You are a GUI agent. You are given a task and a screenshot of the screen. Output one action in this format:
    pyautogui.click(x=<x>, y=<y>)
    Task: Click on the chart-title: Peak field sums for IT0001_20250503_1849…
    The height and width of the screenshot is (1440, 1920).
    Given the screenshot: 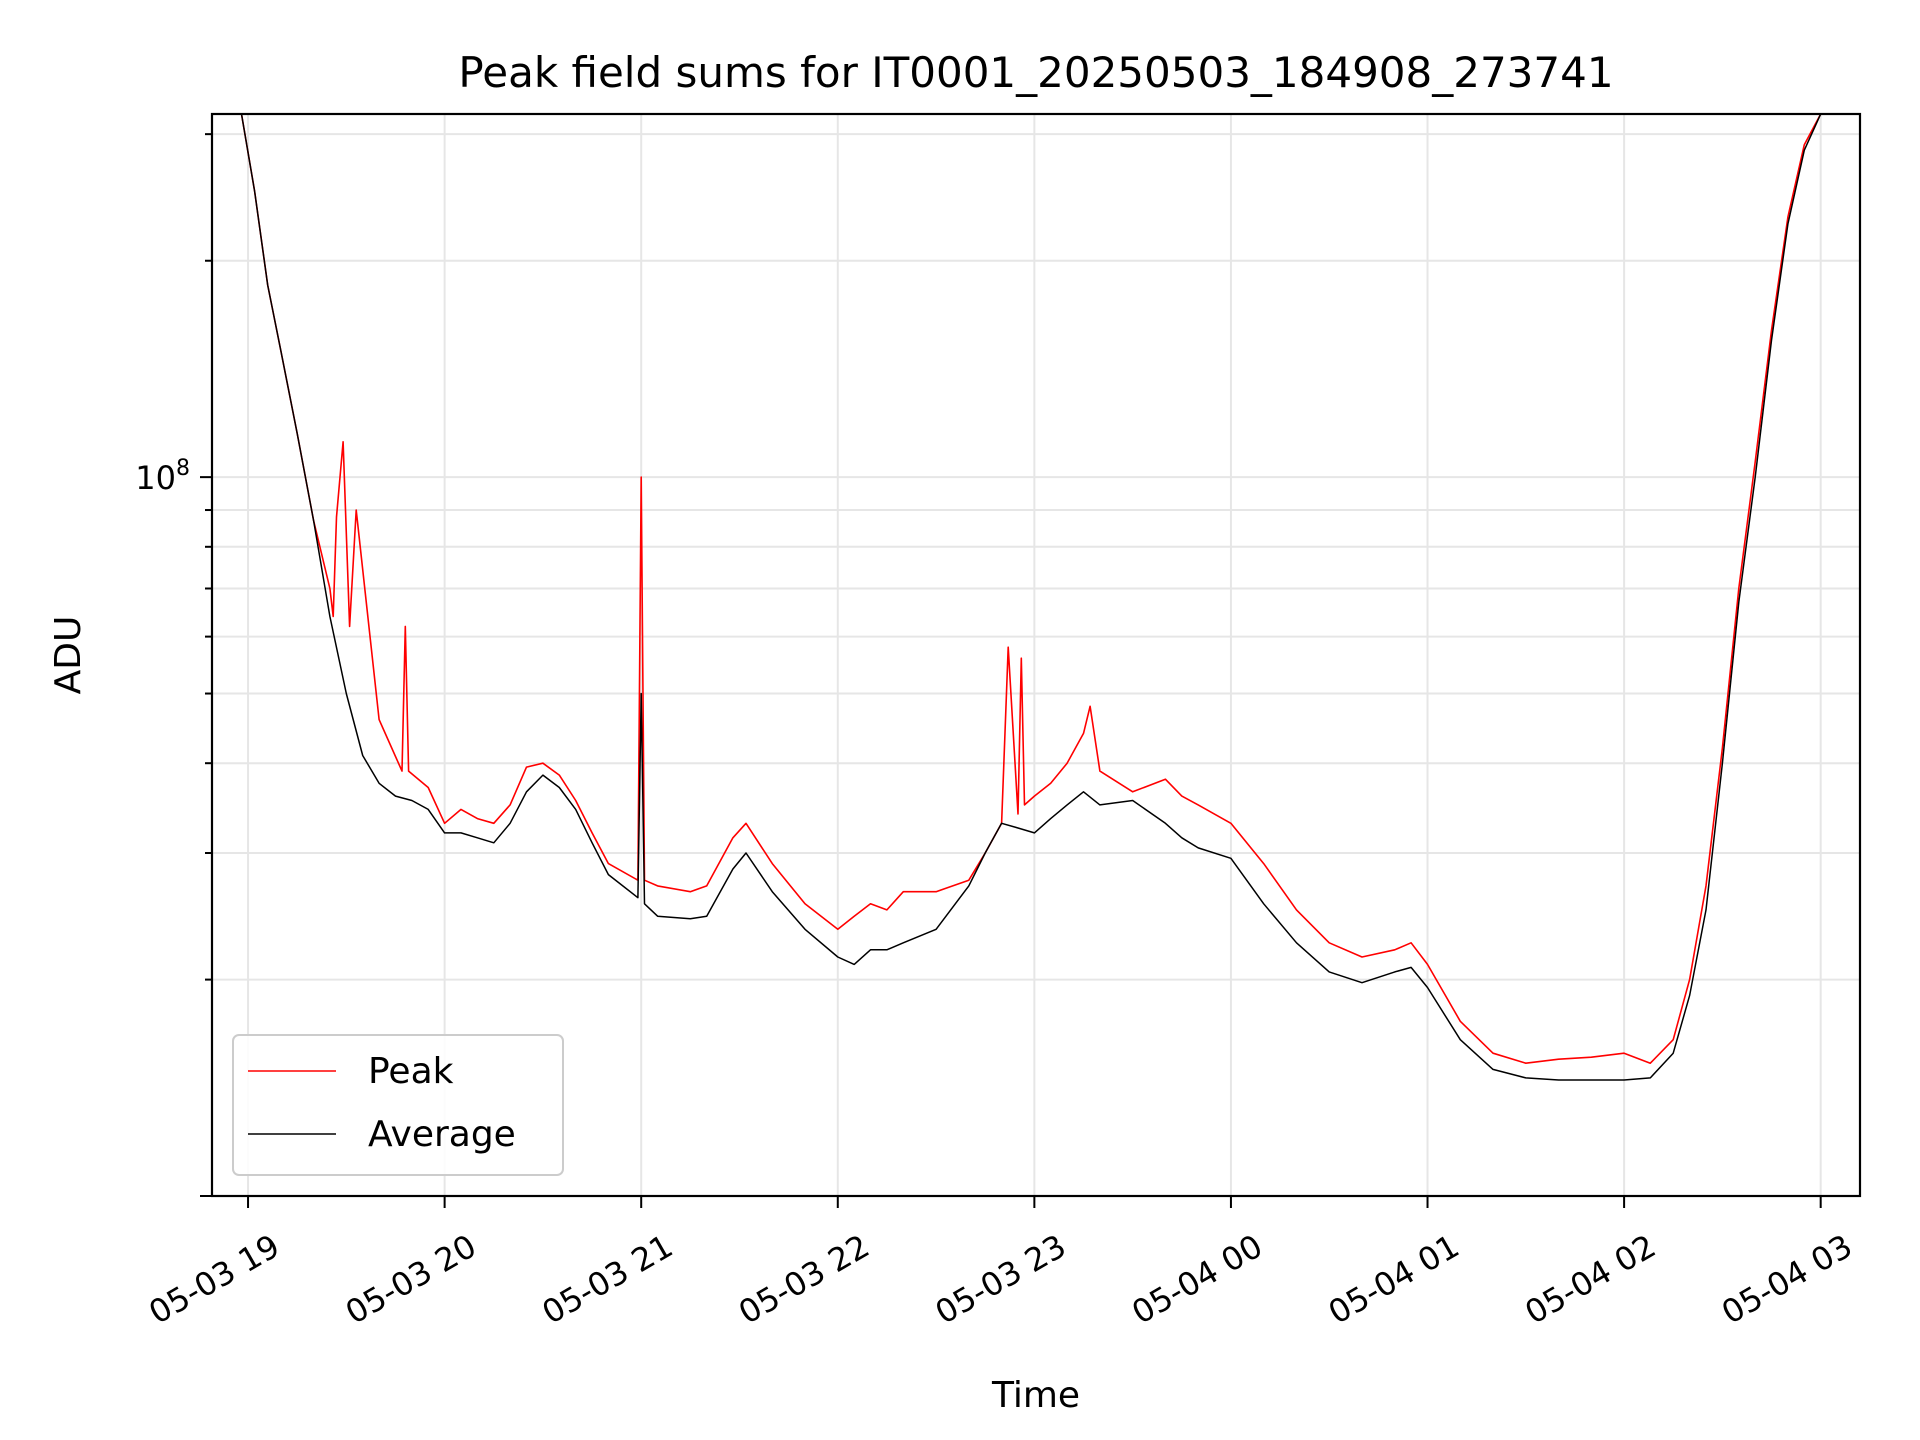 What is the action you would take?
    pyautogui.click(x=1035, y=72)
    